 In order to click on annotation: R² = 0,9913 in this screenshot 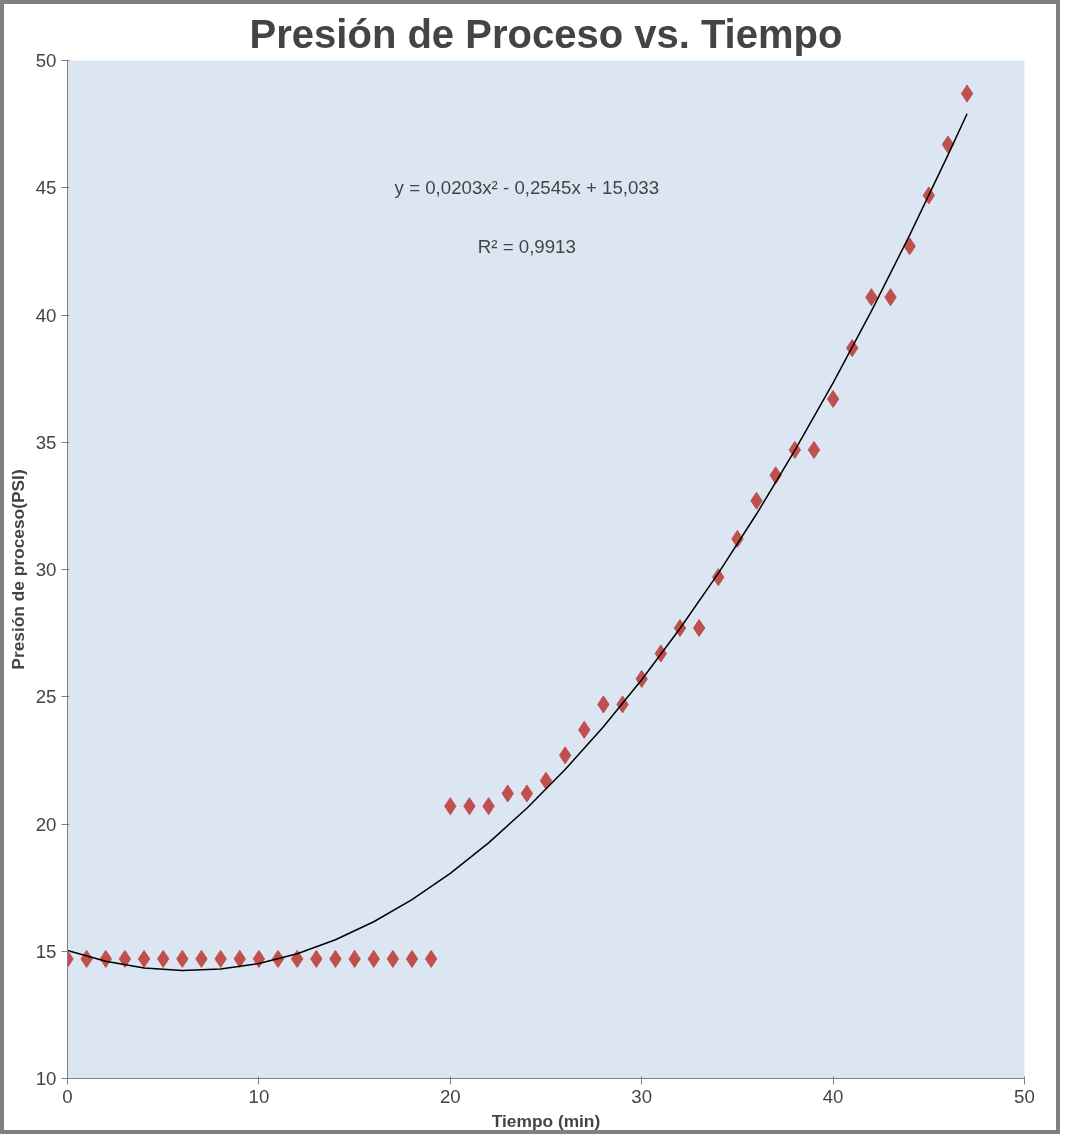, I will do `click(526, 247)`.